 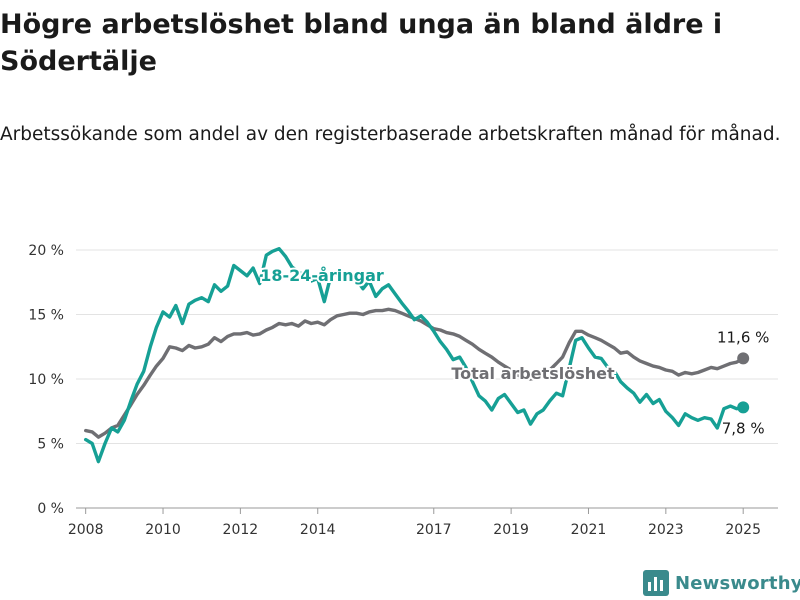 What do you see at coordinates (743, 358) in the screenshot?
I see `series-endpoint-total` at bounding box center [743, 358].